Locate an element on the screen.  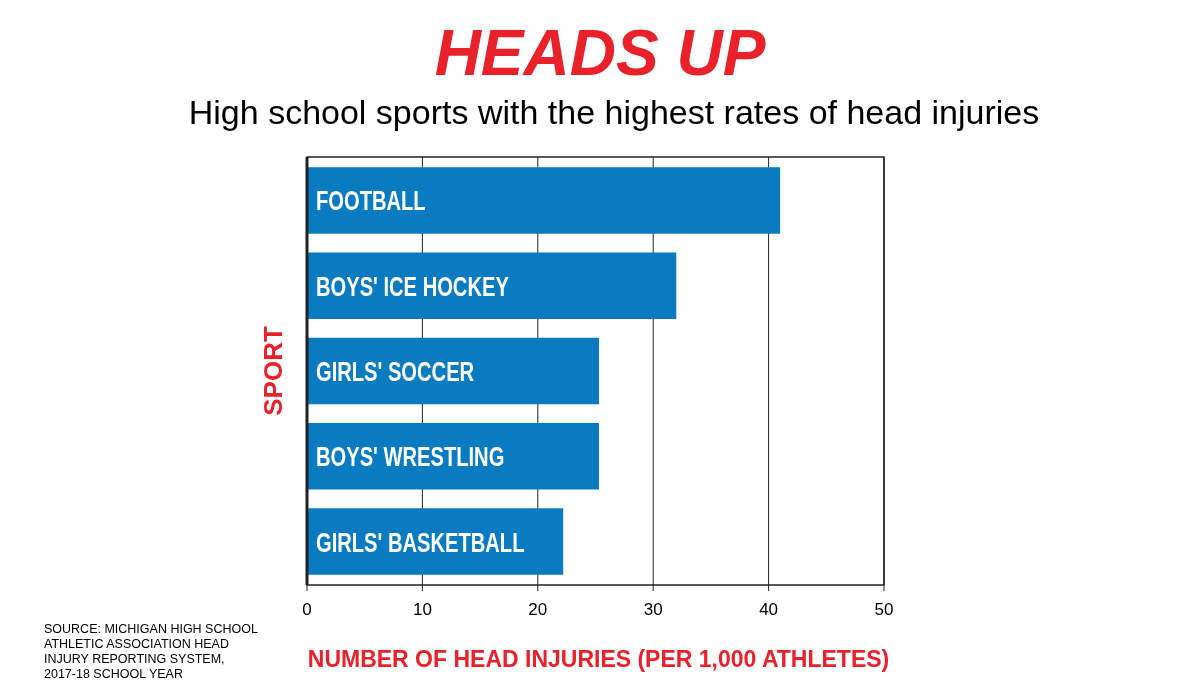
chart-title: HEADS UP is located at coordinates (600, 53).